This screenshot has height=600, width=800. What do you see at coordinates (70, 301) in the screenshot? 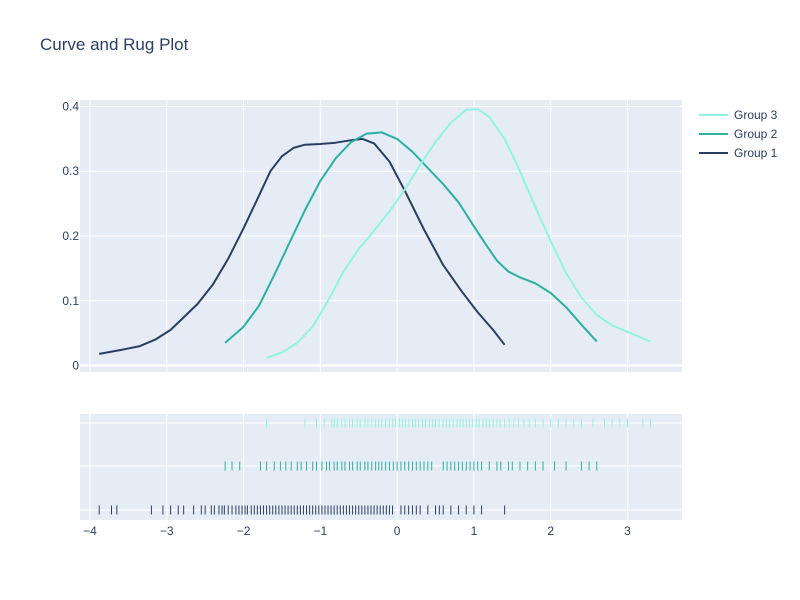
I see `y-tick-label: 0.1` at bounding box center [70, 301].